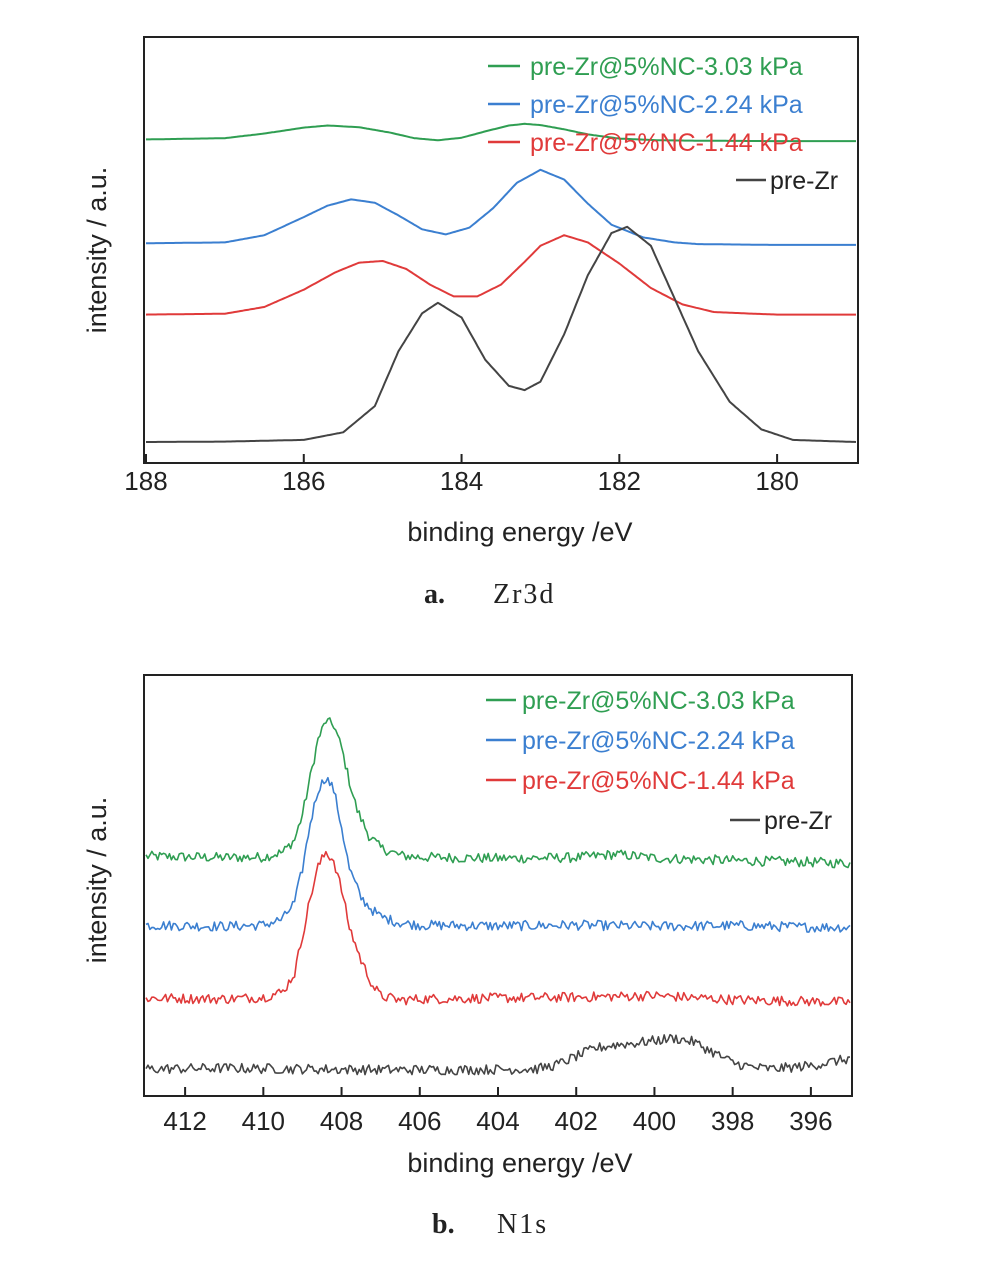  I want to click on x-tick-label-zr3d: 182, so click(619, 481).